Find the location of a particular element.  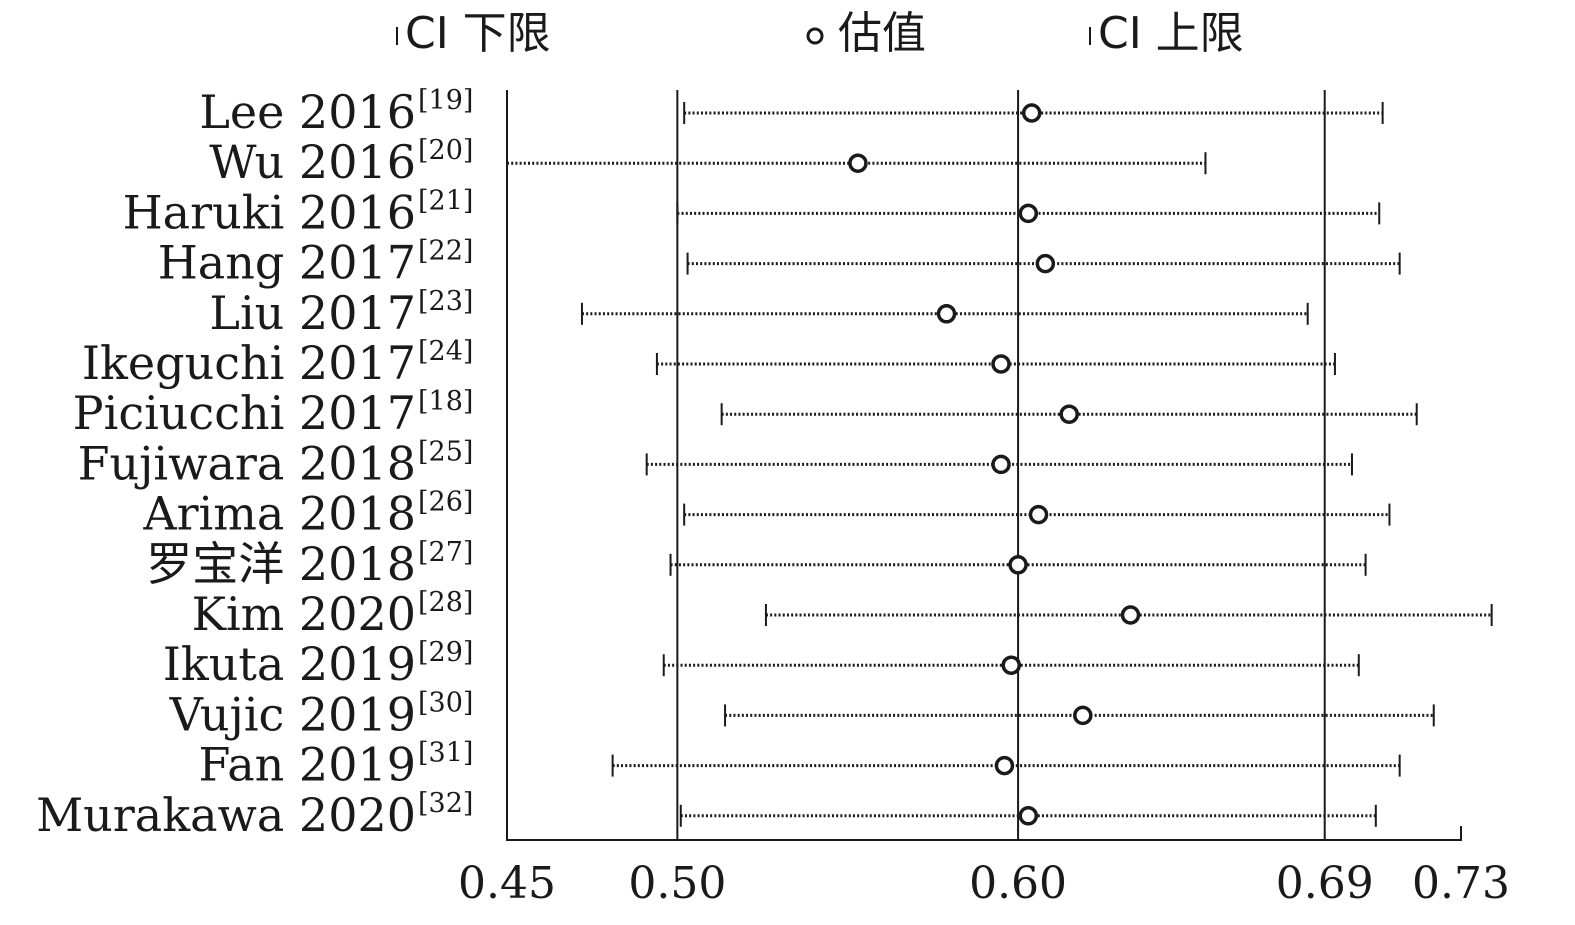

study-row: Arima 2018 [26] is located at coordinates (766, 514).